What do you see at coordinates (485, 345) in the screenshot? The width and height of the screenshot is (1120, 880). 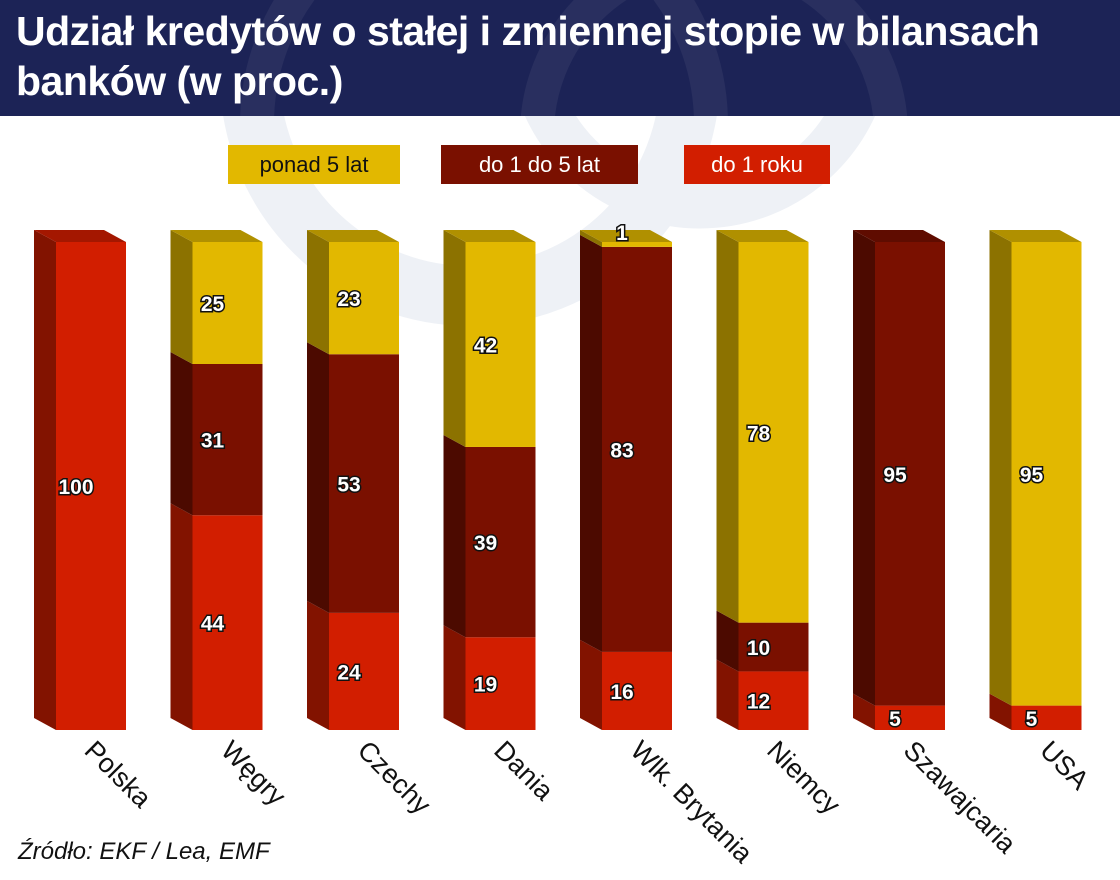 I see `bar-value-label: 42` at bounding box center [485, 345].